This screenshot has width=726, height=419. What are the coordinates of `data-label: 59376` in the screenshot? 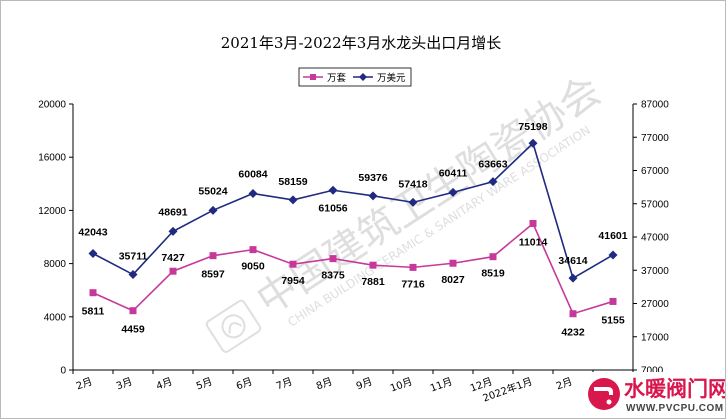 It's located at (372, 178).